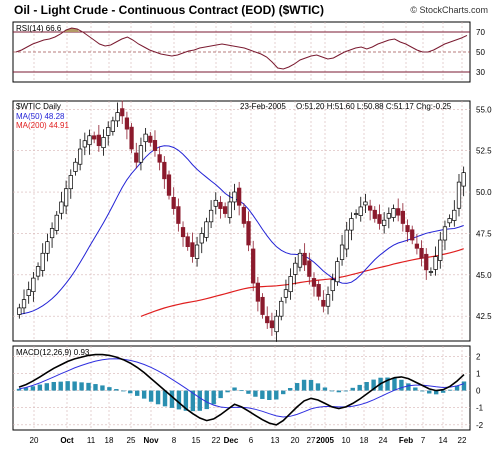  I want to click on rsi-legend: RSI(14) 66.6, so click(39, 28).